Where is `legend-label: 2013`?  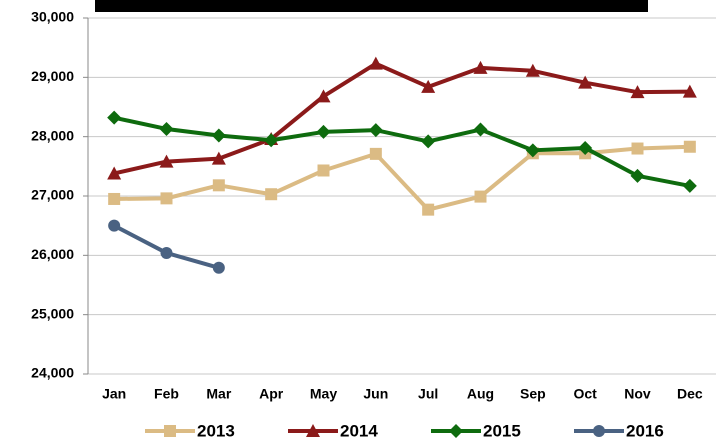 legend-label: 2013 is located at coordinates (216, 430).